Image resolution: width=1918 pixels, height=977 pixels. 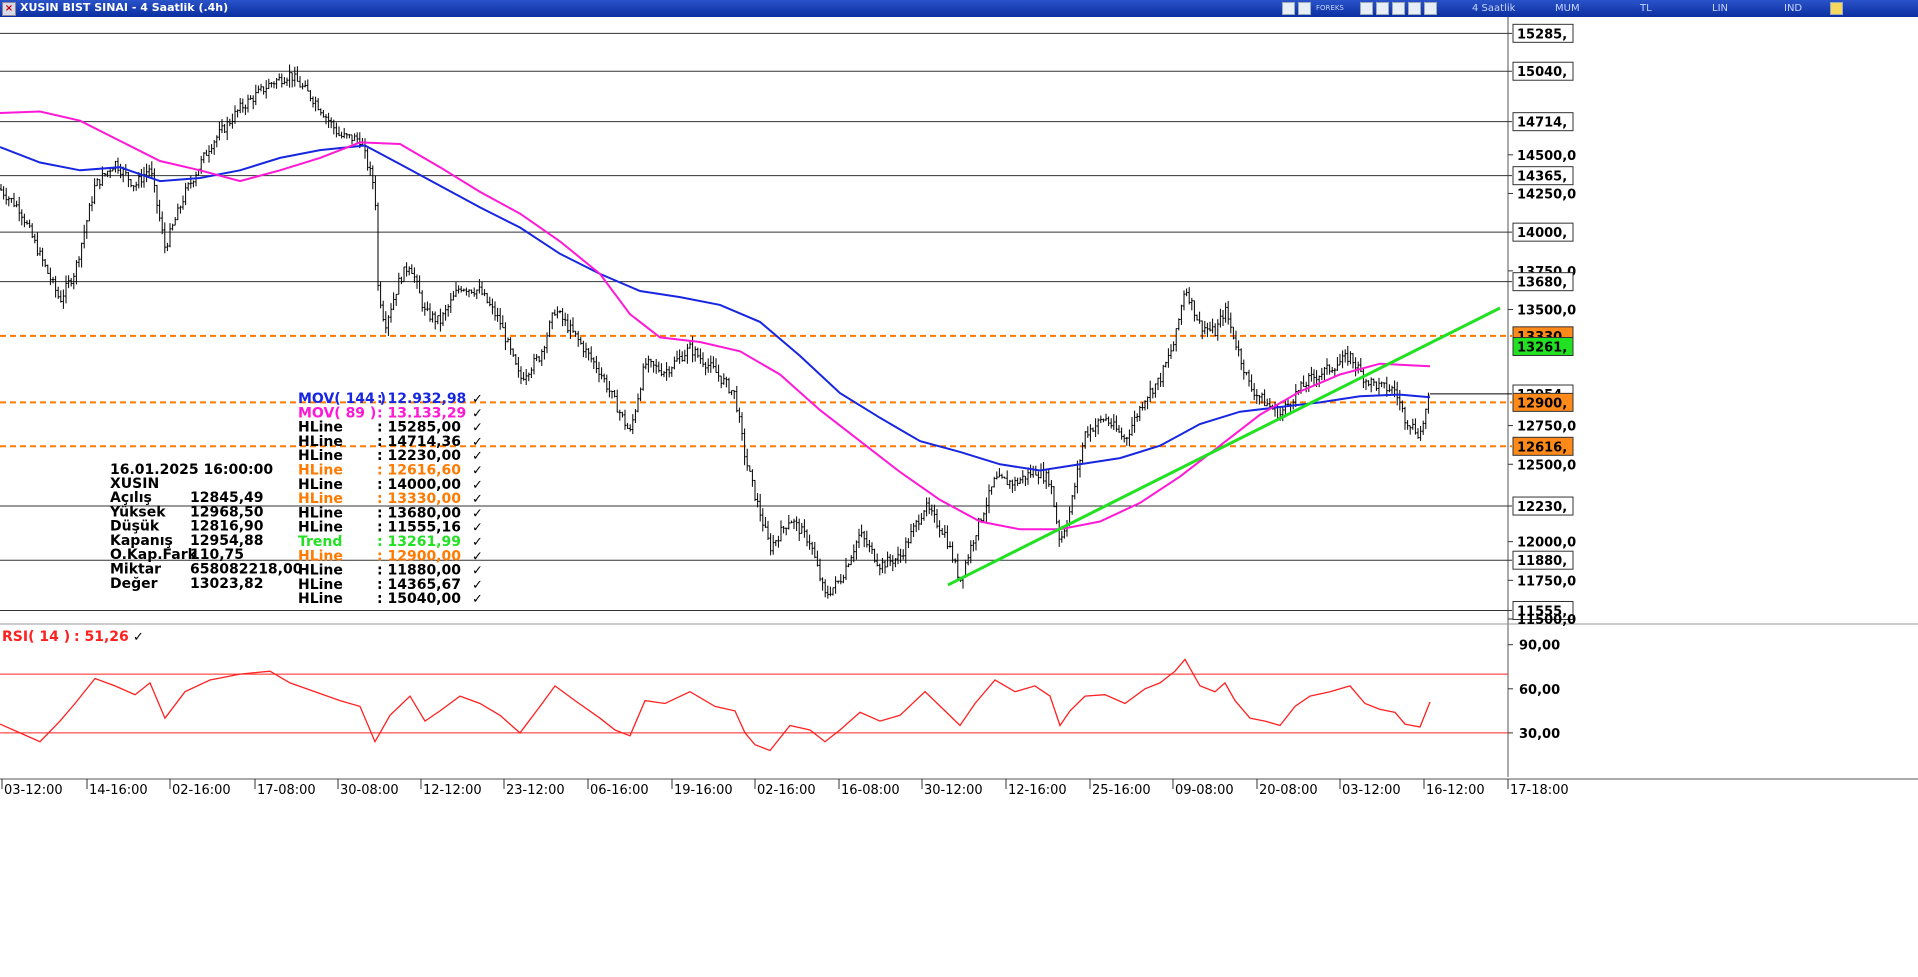 I want to click on legend-value: : 14714,36, so click(x=419, y=442).